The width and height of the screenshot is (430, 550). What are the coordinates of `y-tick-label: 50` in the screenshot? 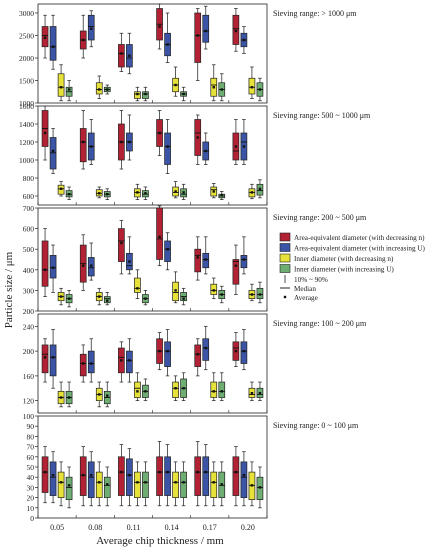 It's located at (31, 467).